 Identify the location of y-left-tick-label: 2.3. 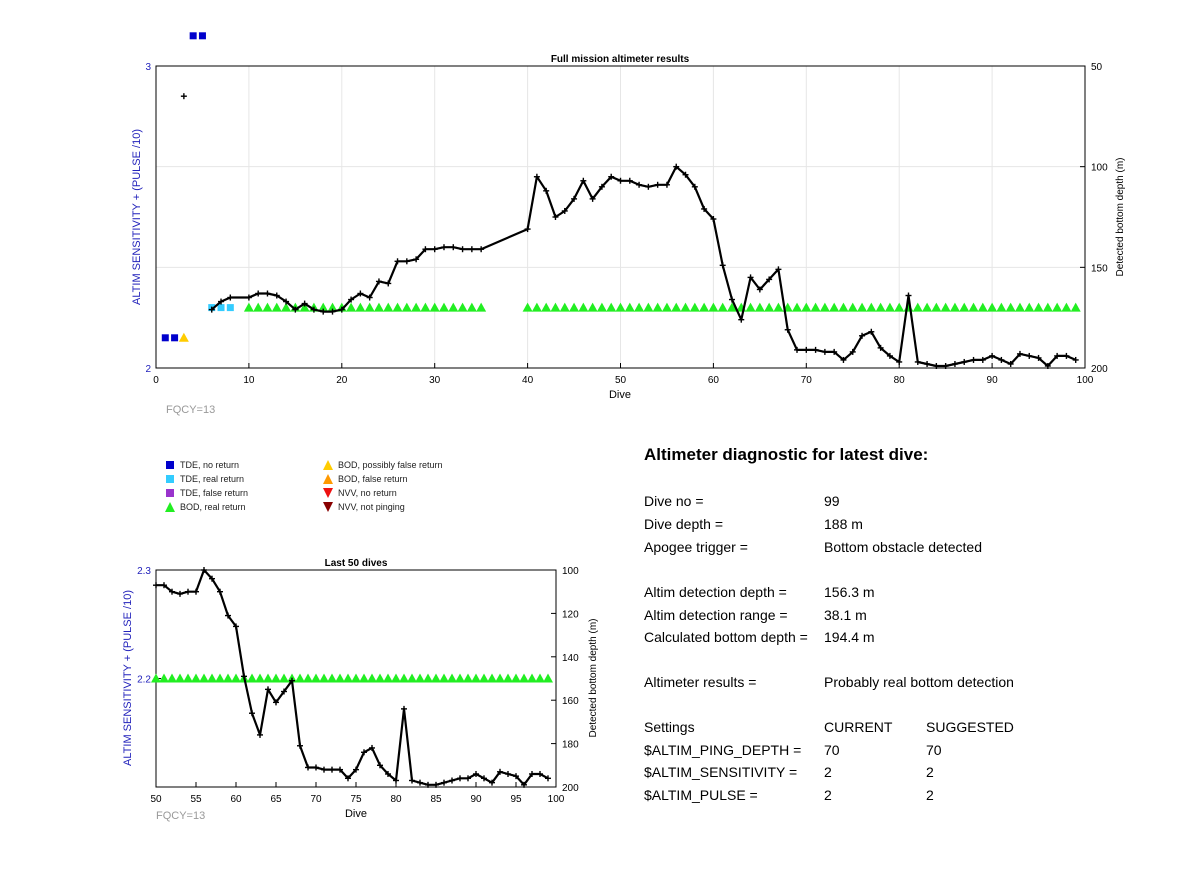
(144, 571).